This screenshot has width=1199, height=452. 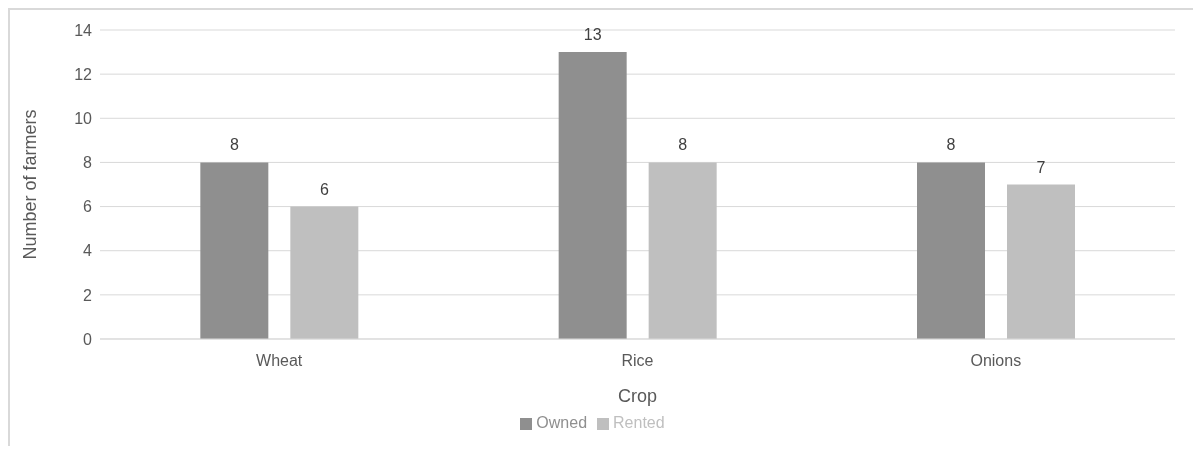 I want to click on legend-label: Rented, so click(x=639, y=422).